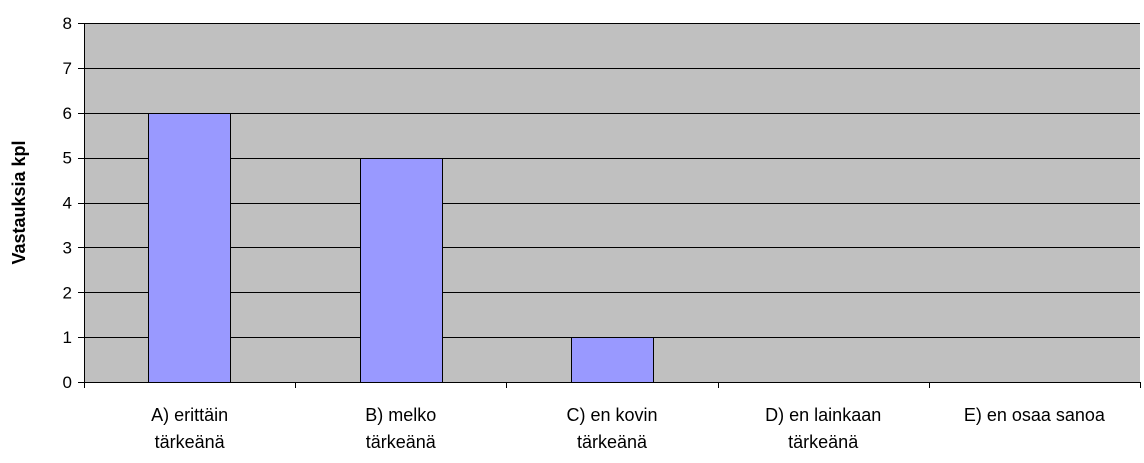 This screenshot has height=463, width=1144. Describe the element at coordinates (67, 23) in the screenshot. I see `y-tick-label-8: 8` at that location.